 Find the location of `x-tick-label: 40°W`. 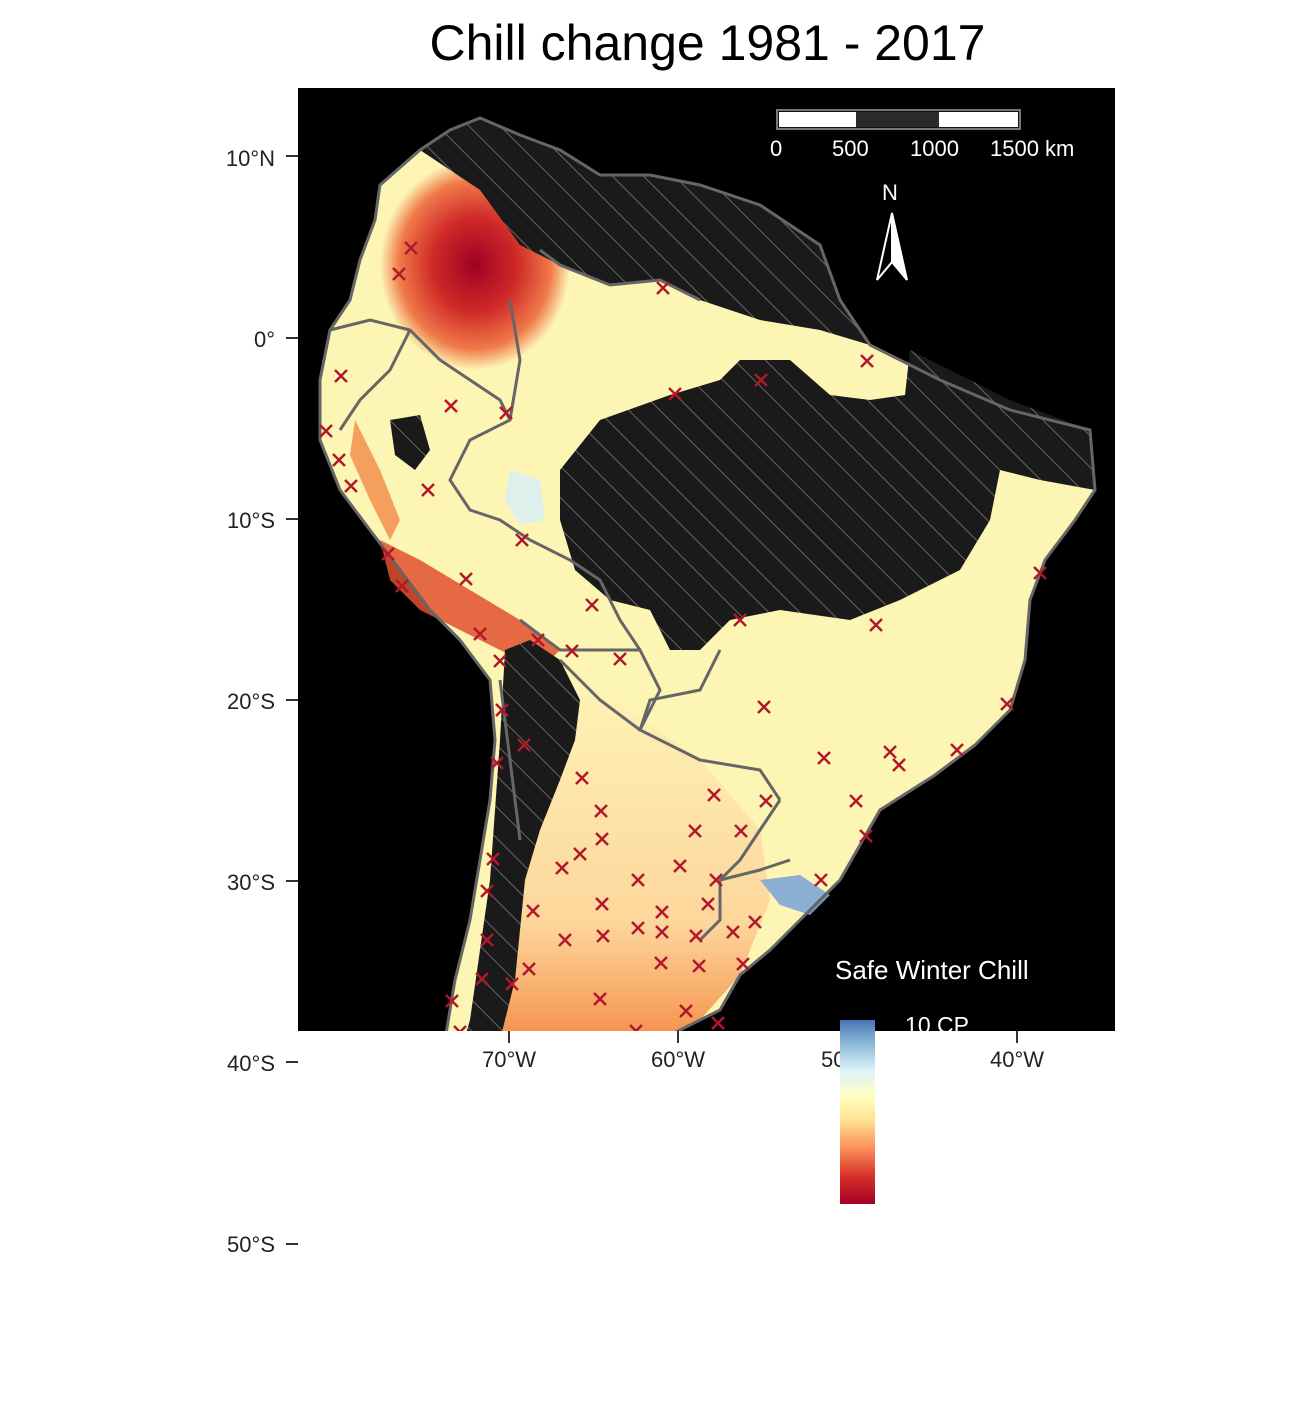

x-tick-label: 40°W is located at coordinates (1017, 1059).